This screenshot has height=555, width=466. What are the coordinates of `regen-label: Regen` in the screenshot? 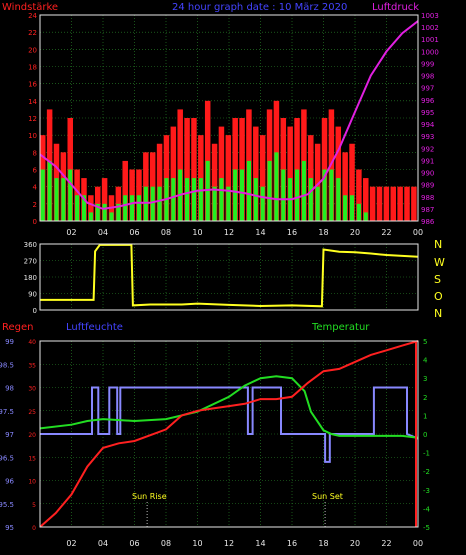 It's located at (18, 327).